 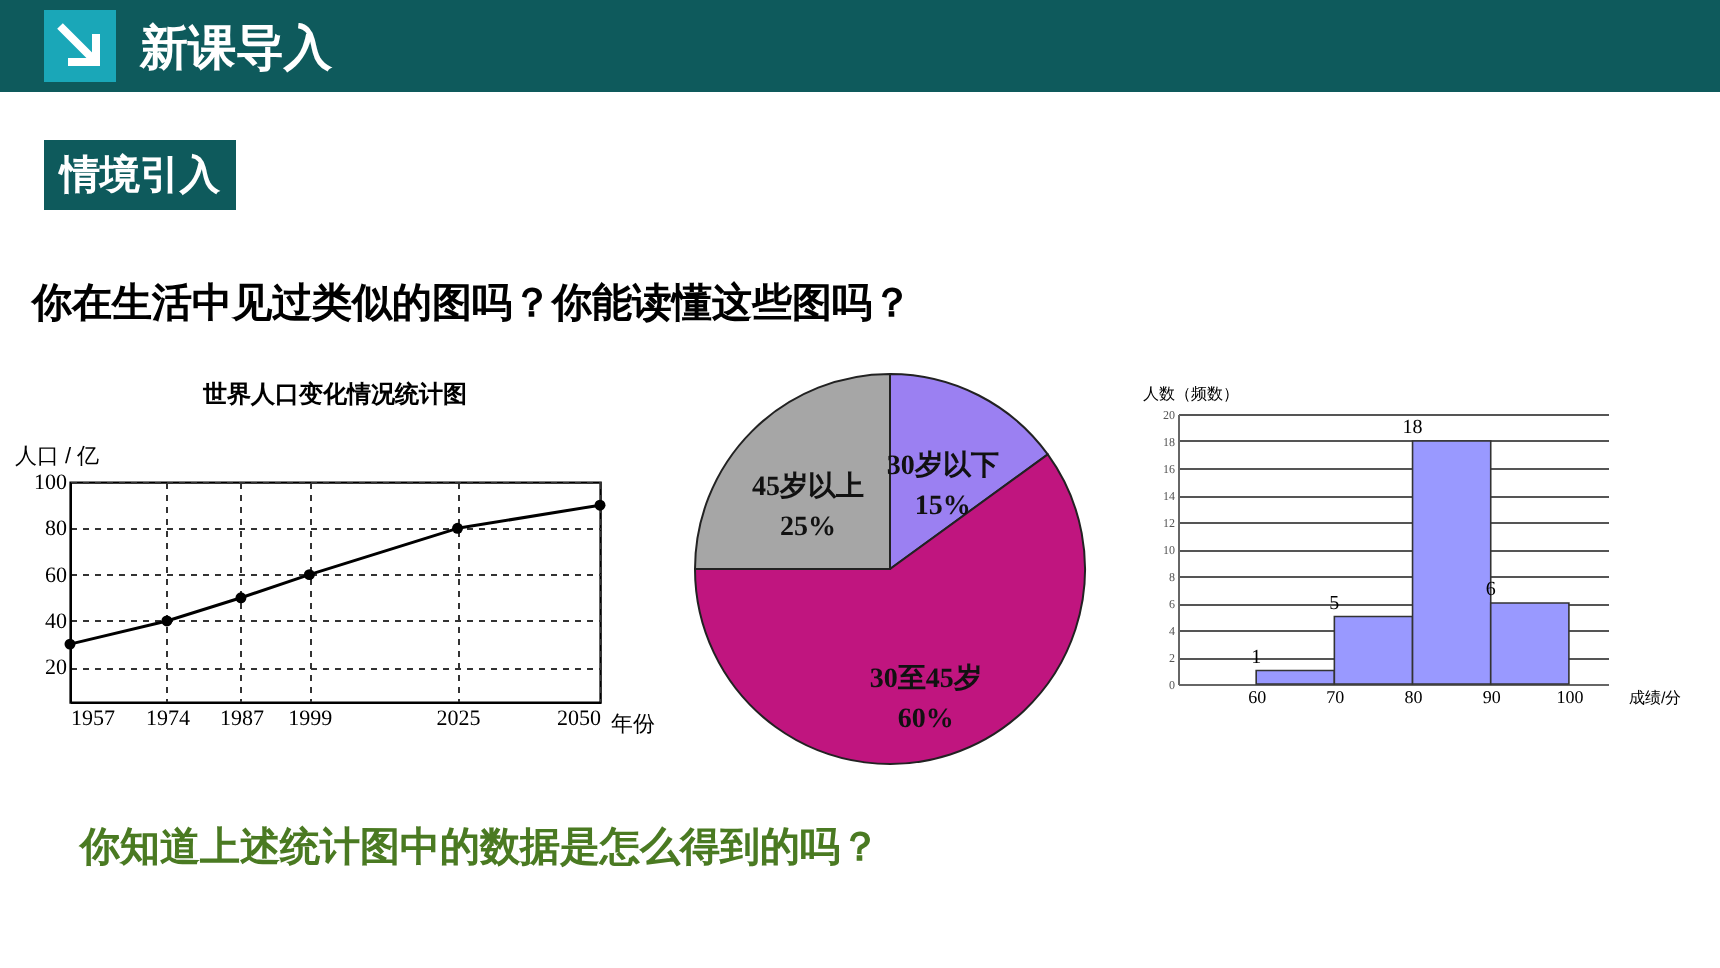 I want to click on x-tick-label: 60, so click(x=1258, y=697).